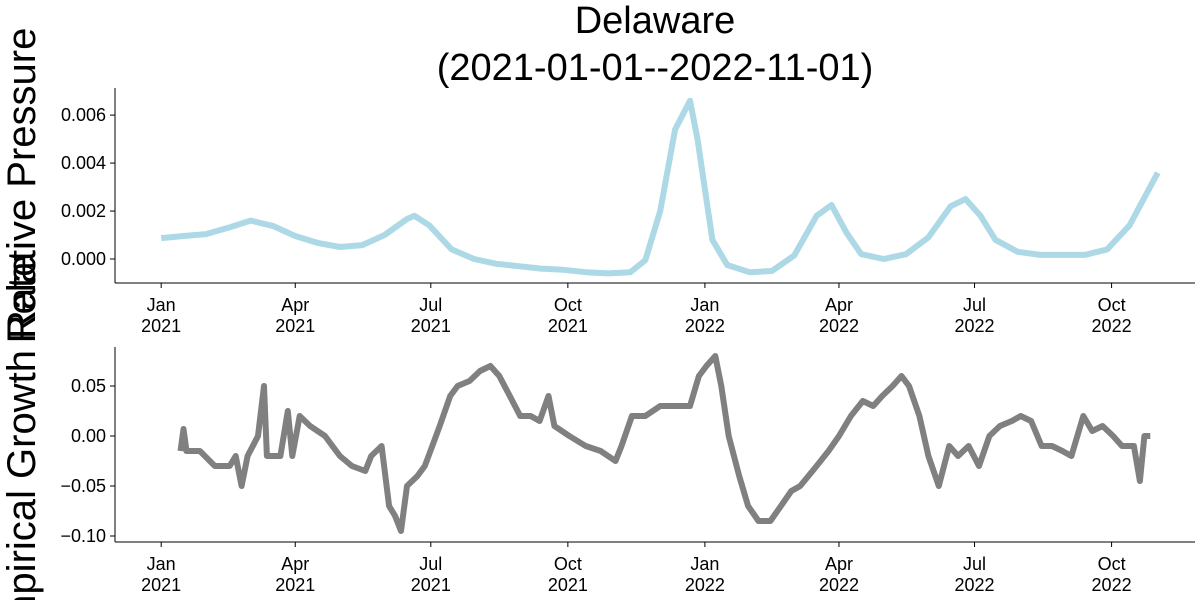 This screenshot has width=1200, height=600. Describe the element at coordinates (83, 115) in the screenshot. I see `y-tick-label: 0.006` at that location.